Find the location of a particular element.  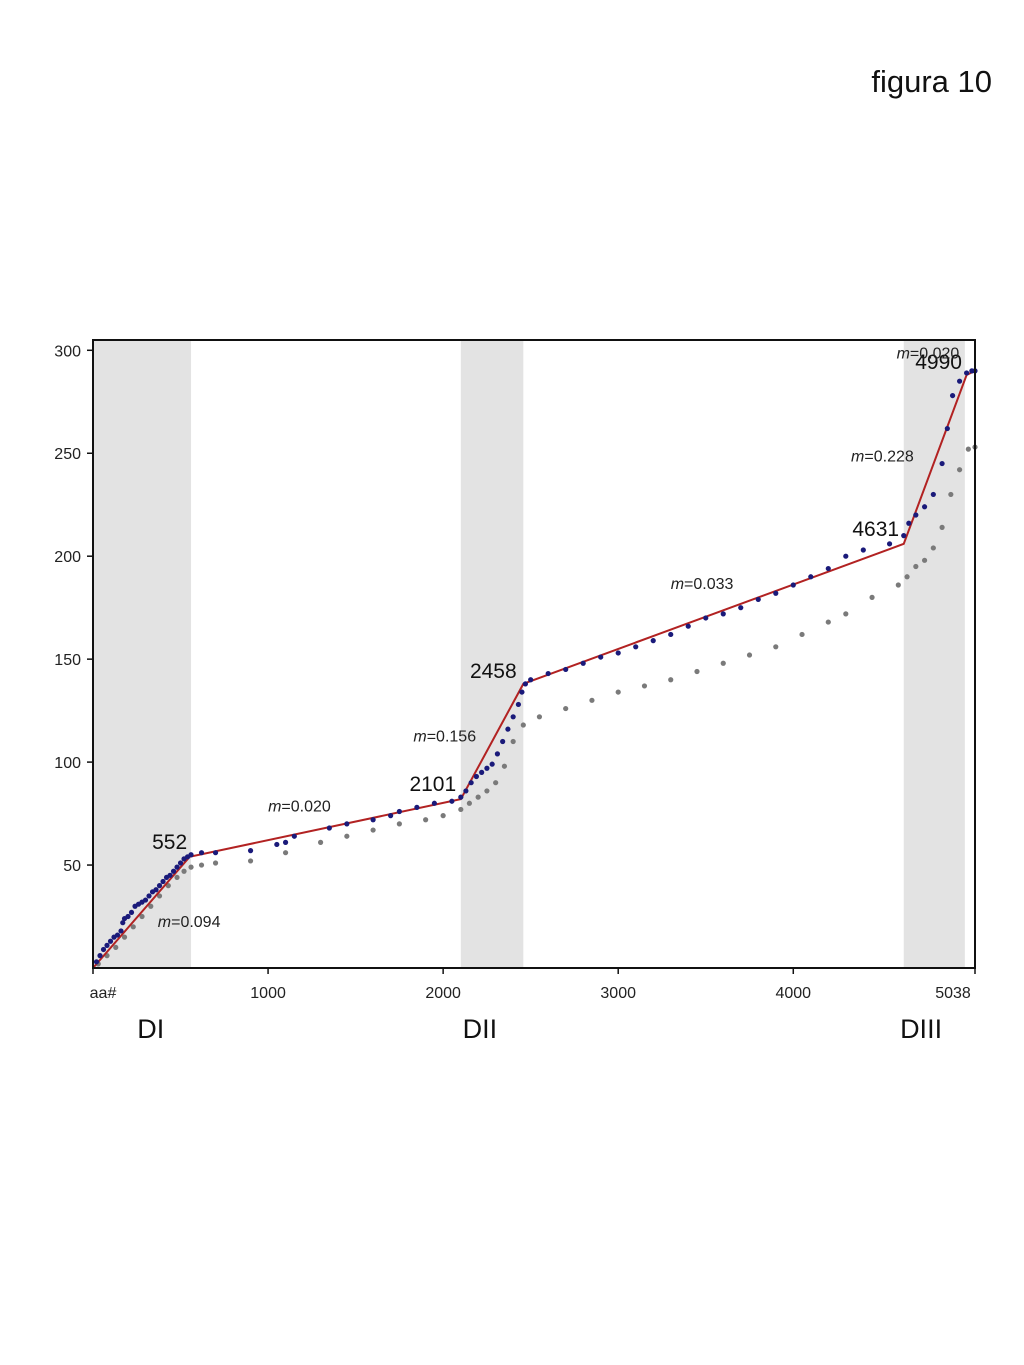

slope-label: m=0.033 is located at coordinates (702, 584).